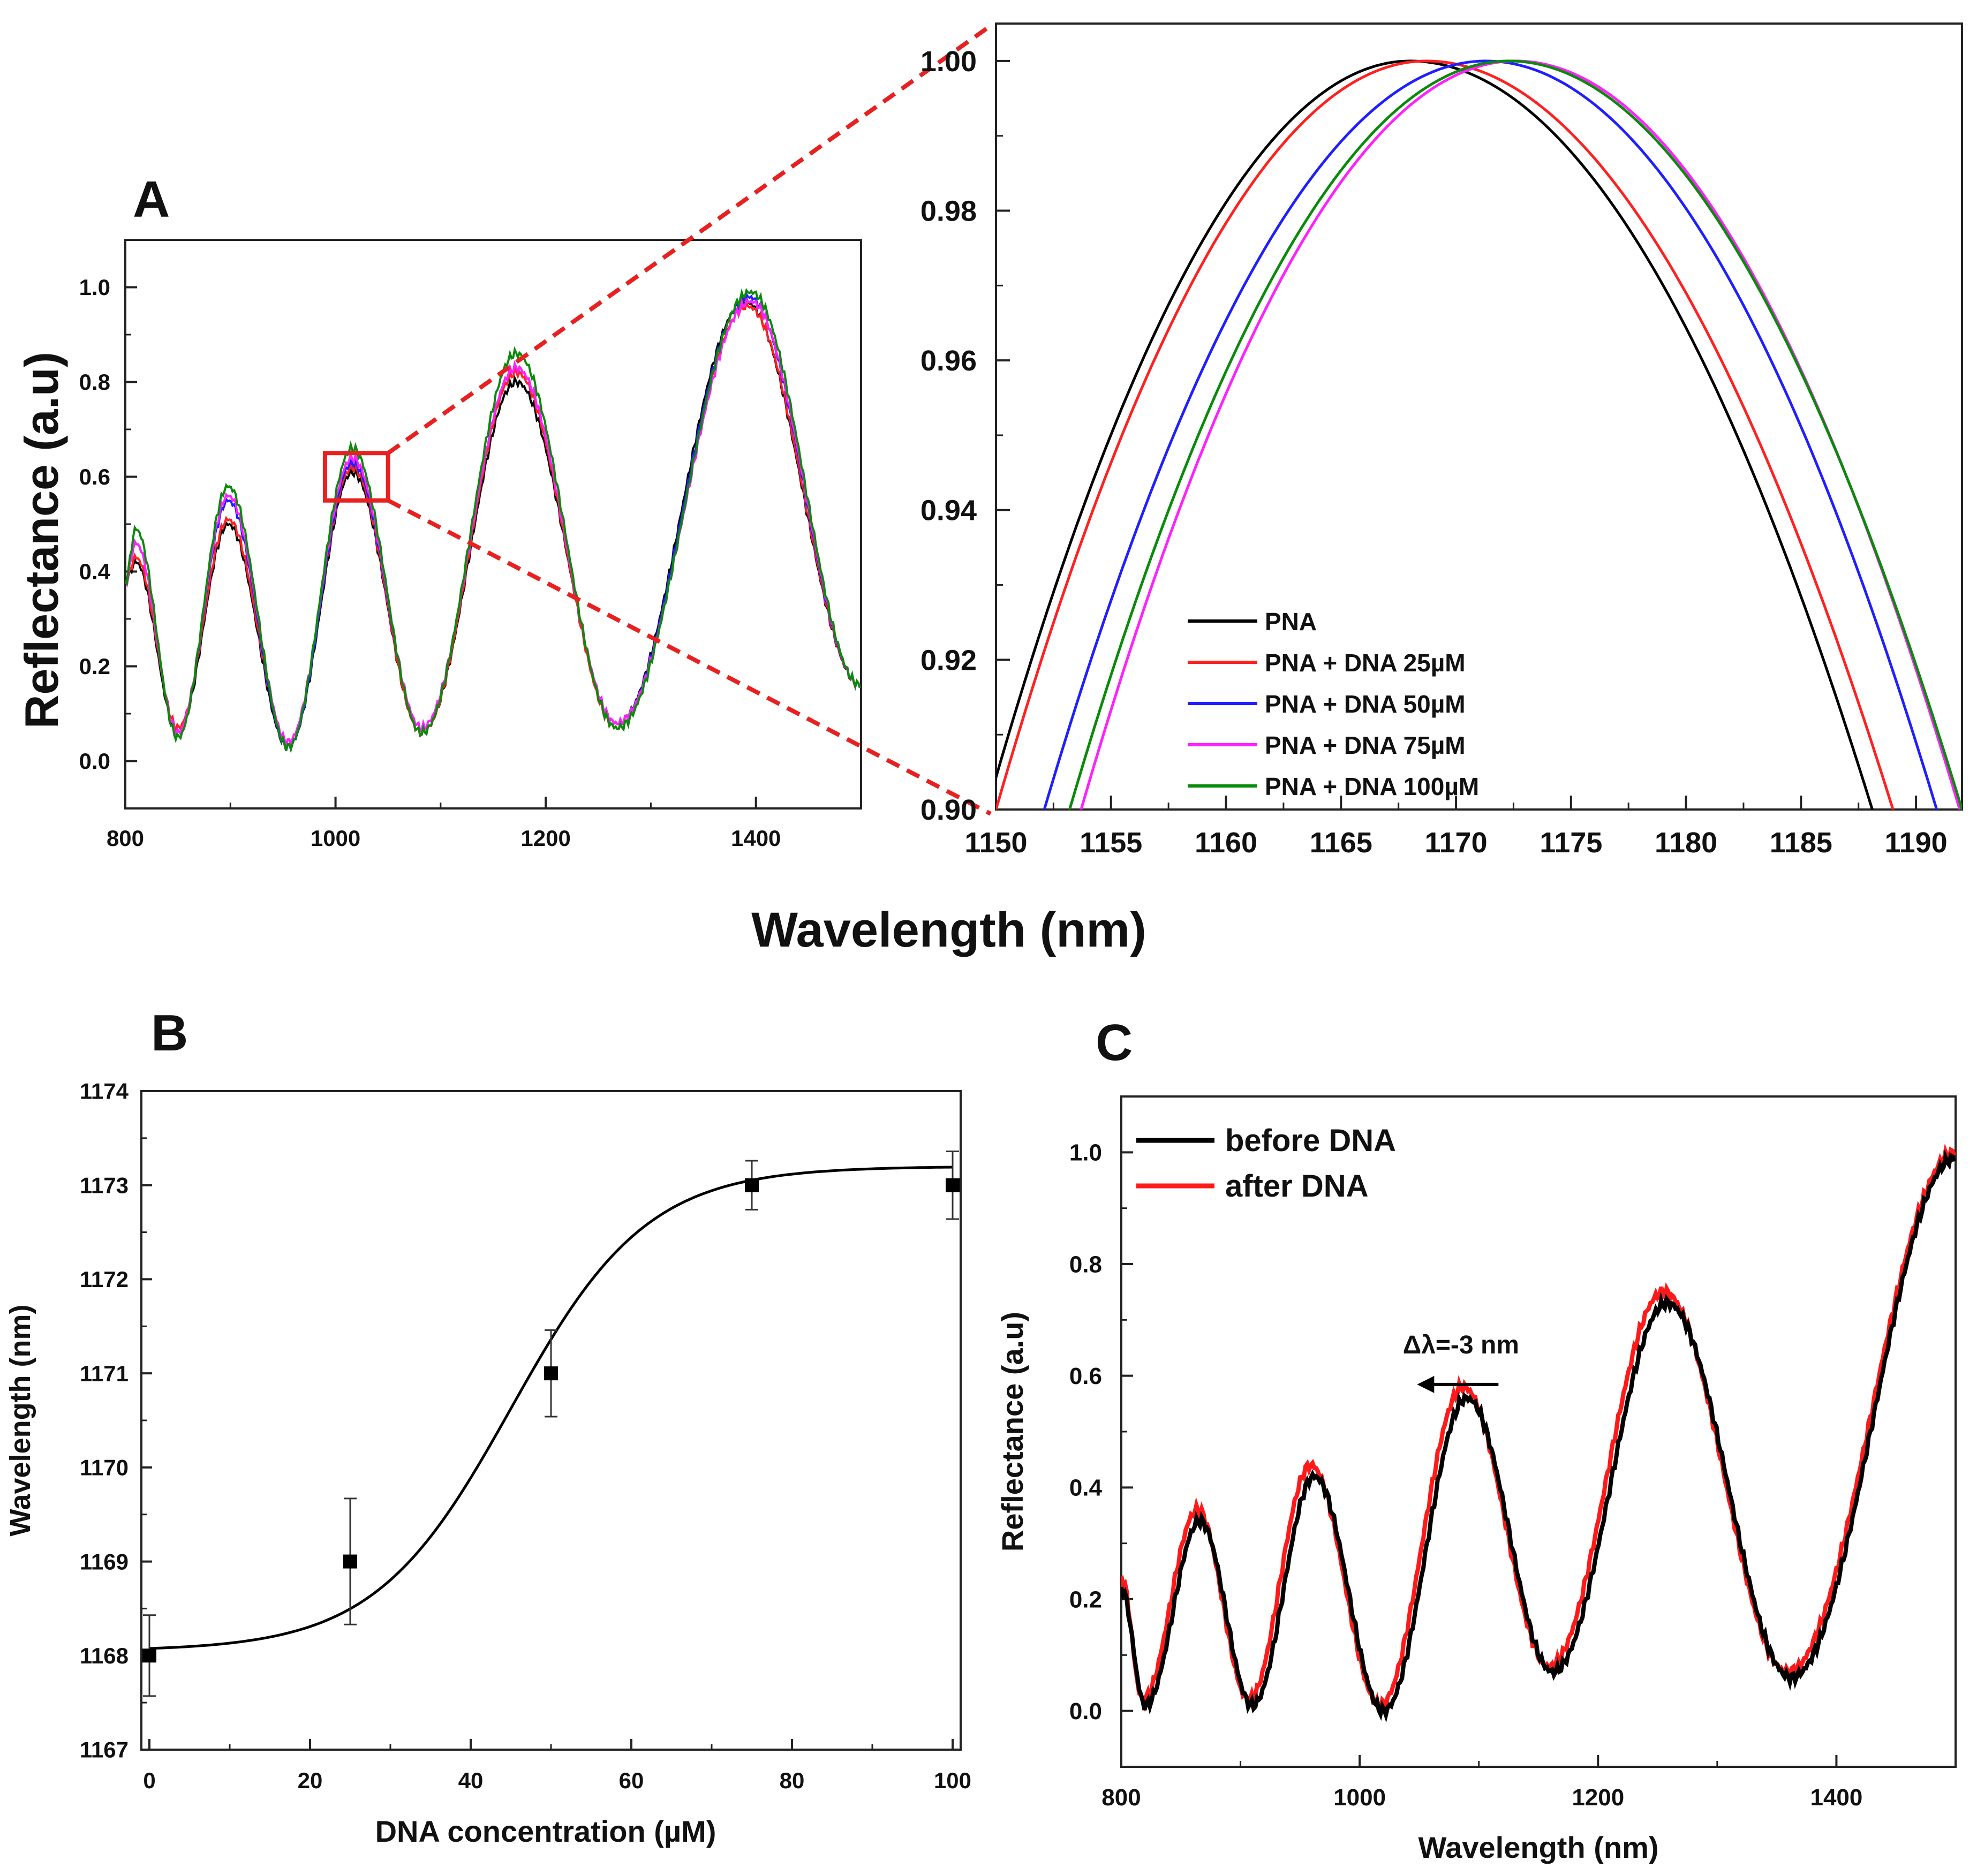 This screenshot has height=1876, width=1977. What do you see at coordinates (689, 657) in the screenshot?
I see `zoom-connector-bottom` at bounding box center [689, 657].